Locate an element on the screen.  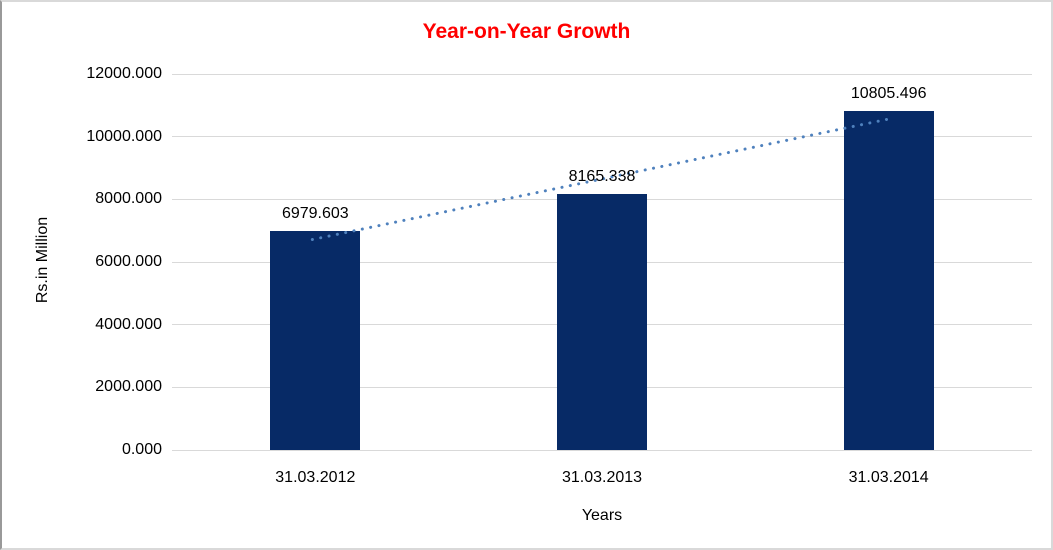
x-axis-title: Years is located at coordinates (602, 515).